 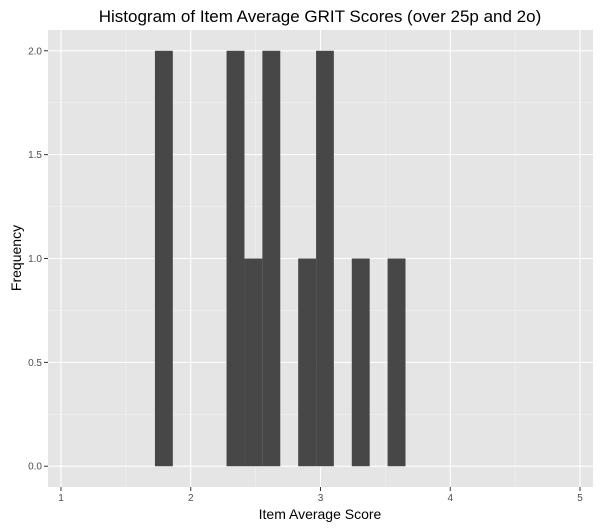 What do you see at coordinates (61, 498) in the screenshot?
I see `x-tick-label: 1` at bounding box center [61, 498].